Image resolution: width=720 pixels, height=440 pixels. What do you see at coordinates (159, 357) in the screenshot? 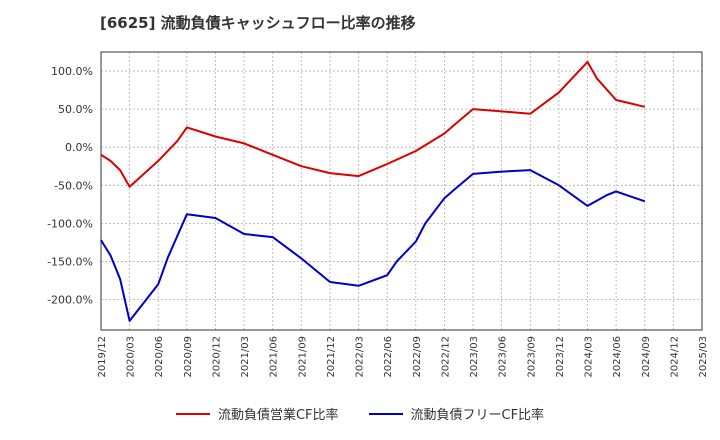
I see `x-tick-label: 2020/06` at bounding box center [159, 357].